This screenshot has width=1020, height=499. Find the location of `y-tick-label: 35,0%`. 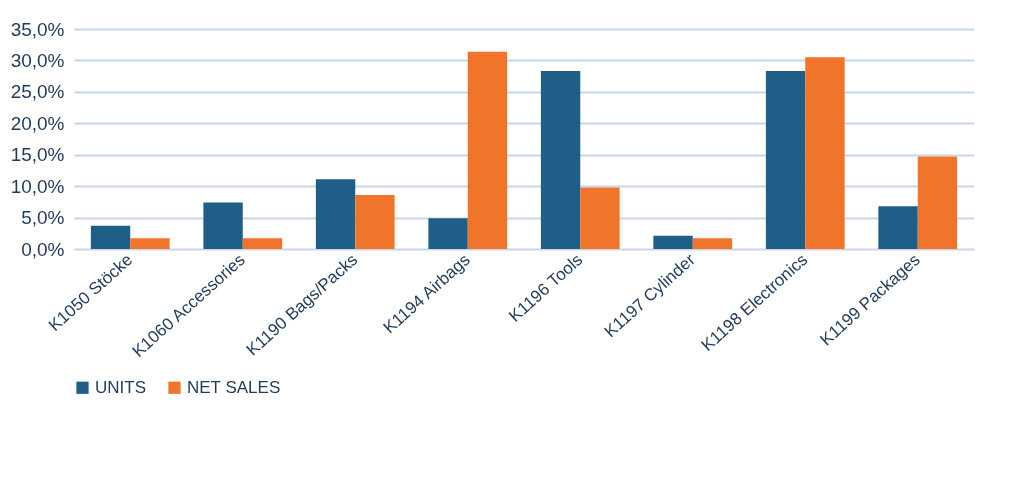

y-tick-label: 35,0% is located at coordinates (37, 29).